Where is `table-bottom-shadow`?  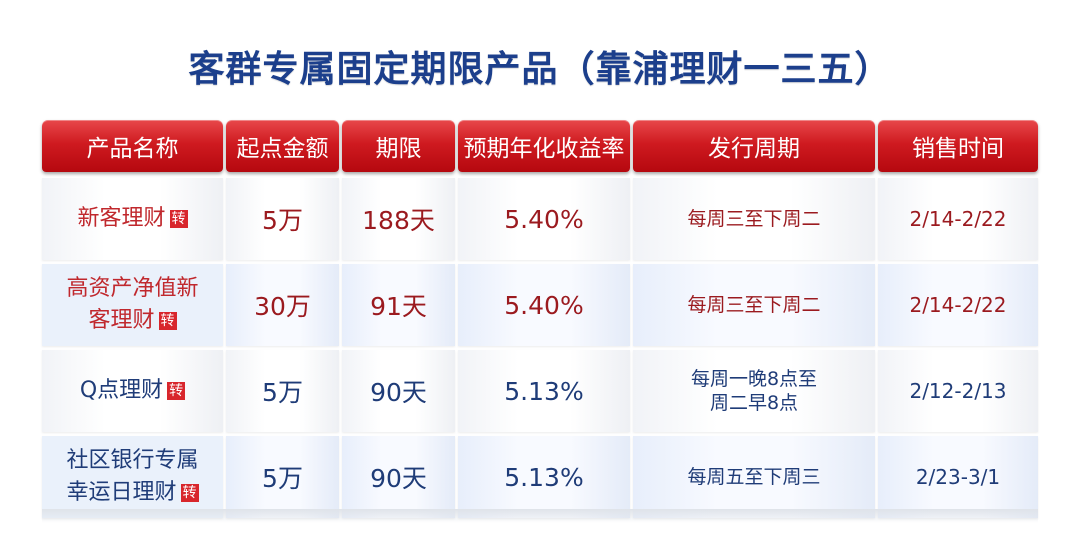 table-bottom-shadow is located at coordinates (540, 516).